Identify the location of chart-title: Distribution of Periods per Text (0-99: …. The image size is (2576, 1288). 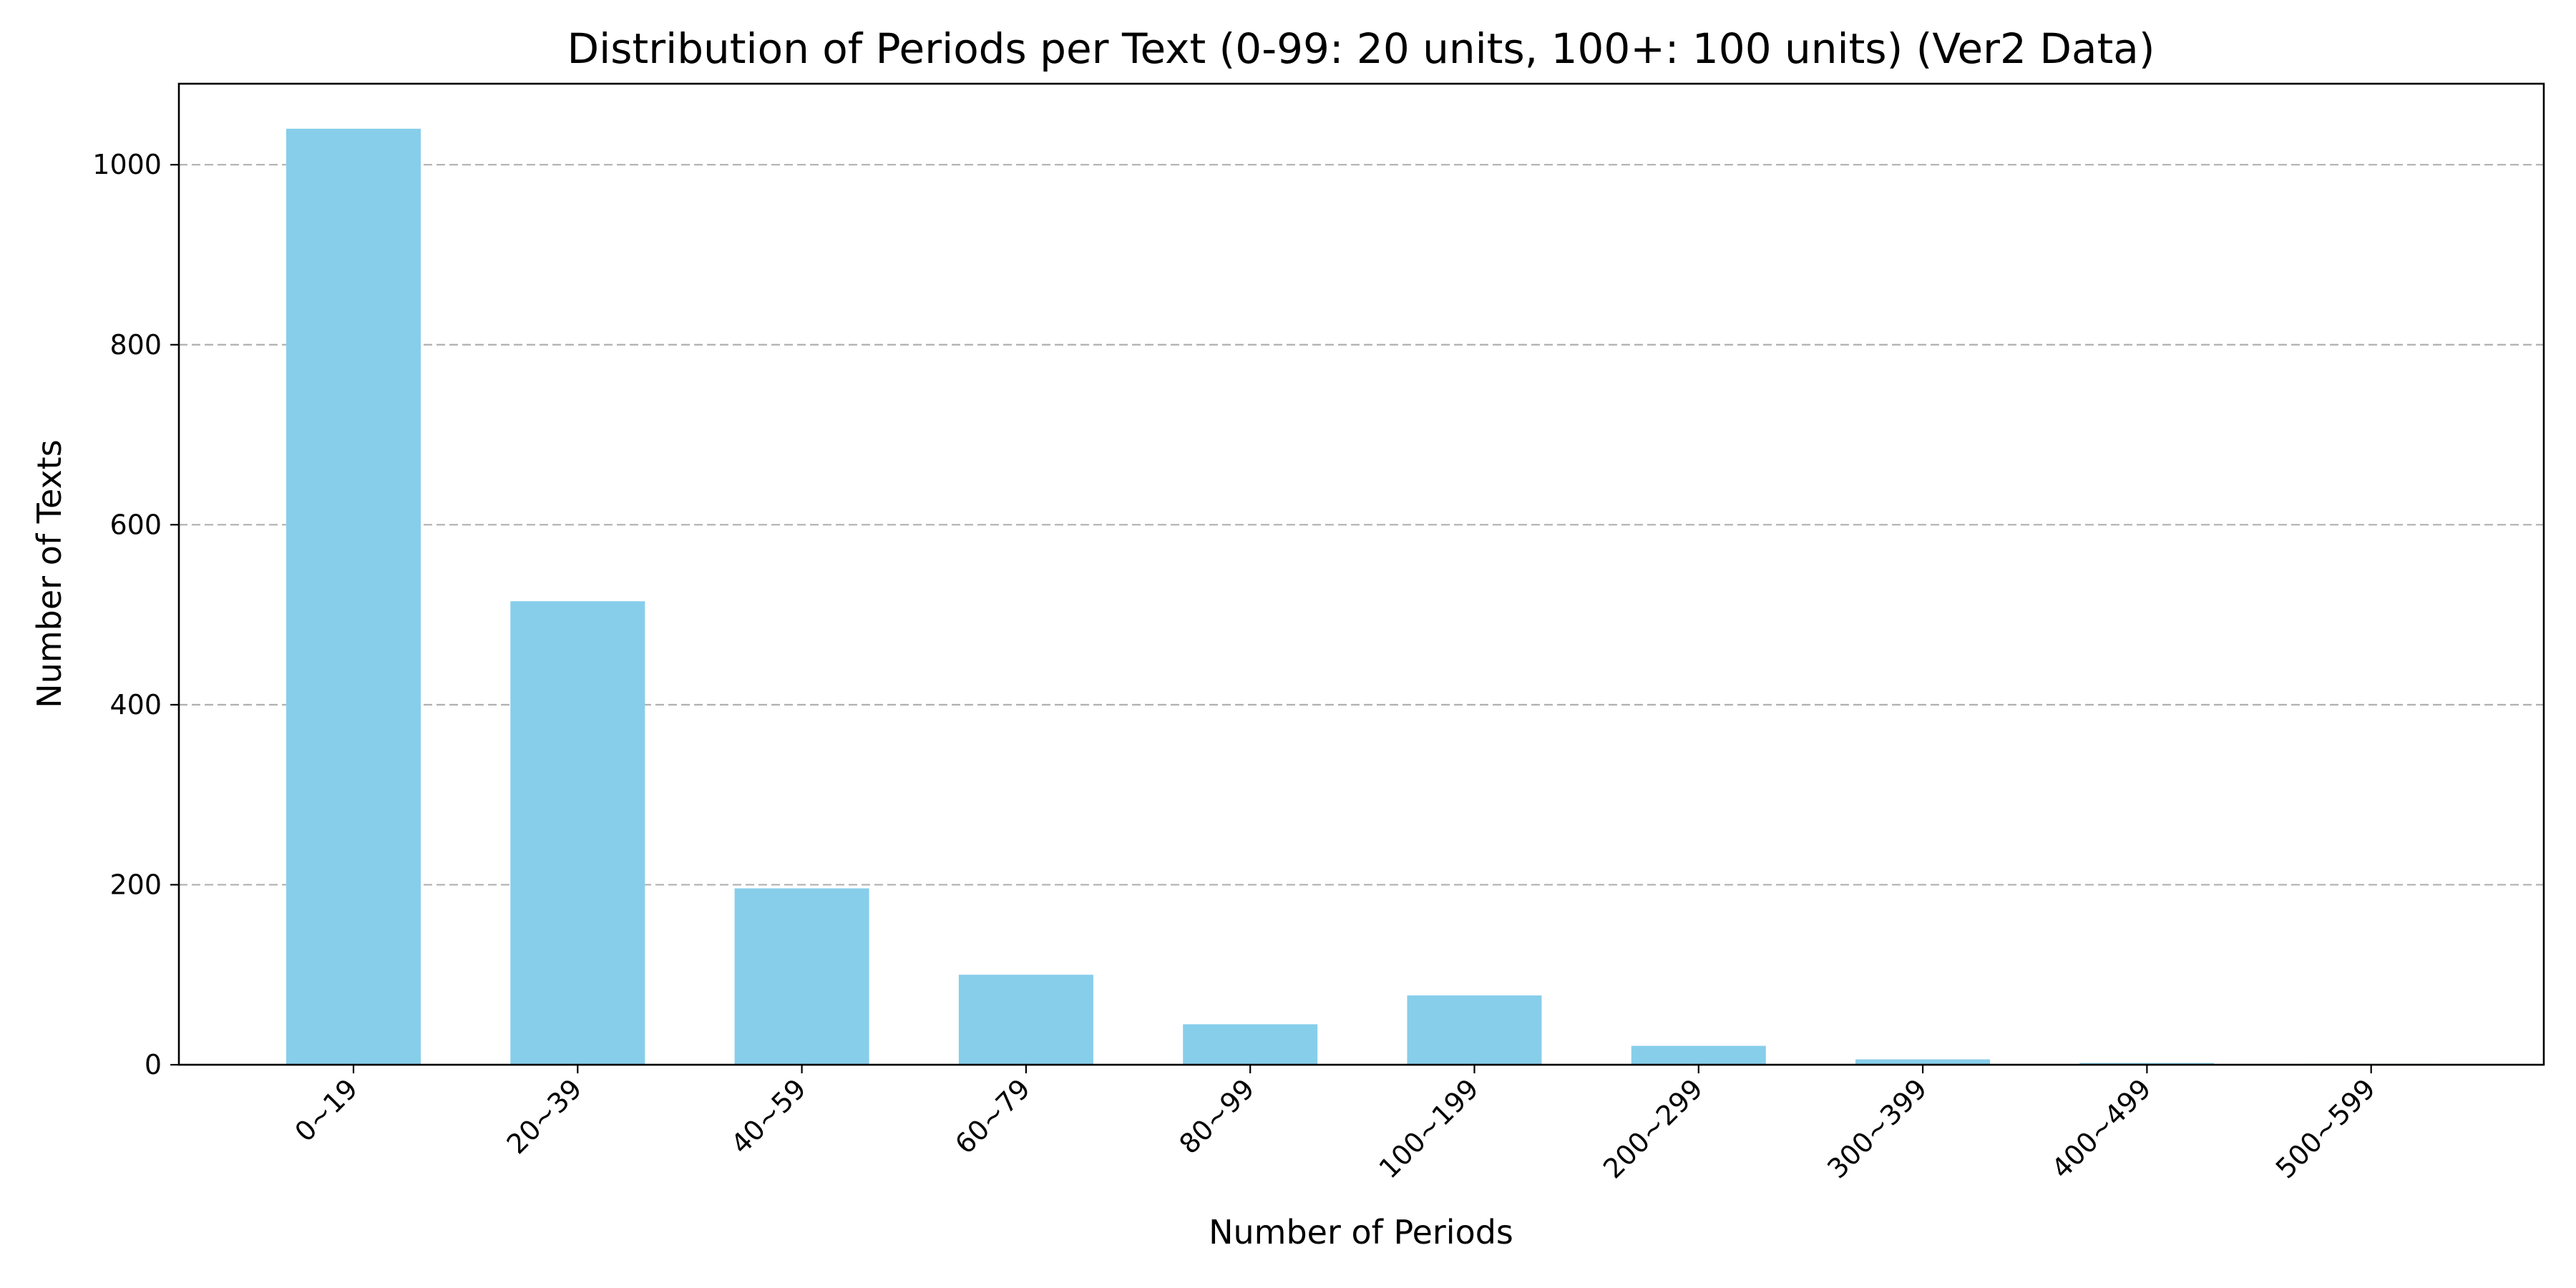
(1361, 48).